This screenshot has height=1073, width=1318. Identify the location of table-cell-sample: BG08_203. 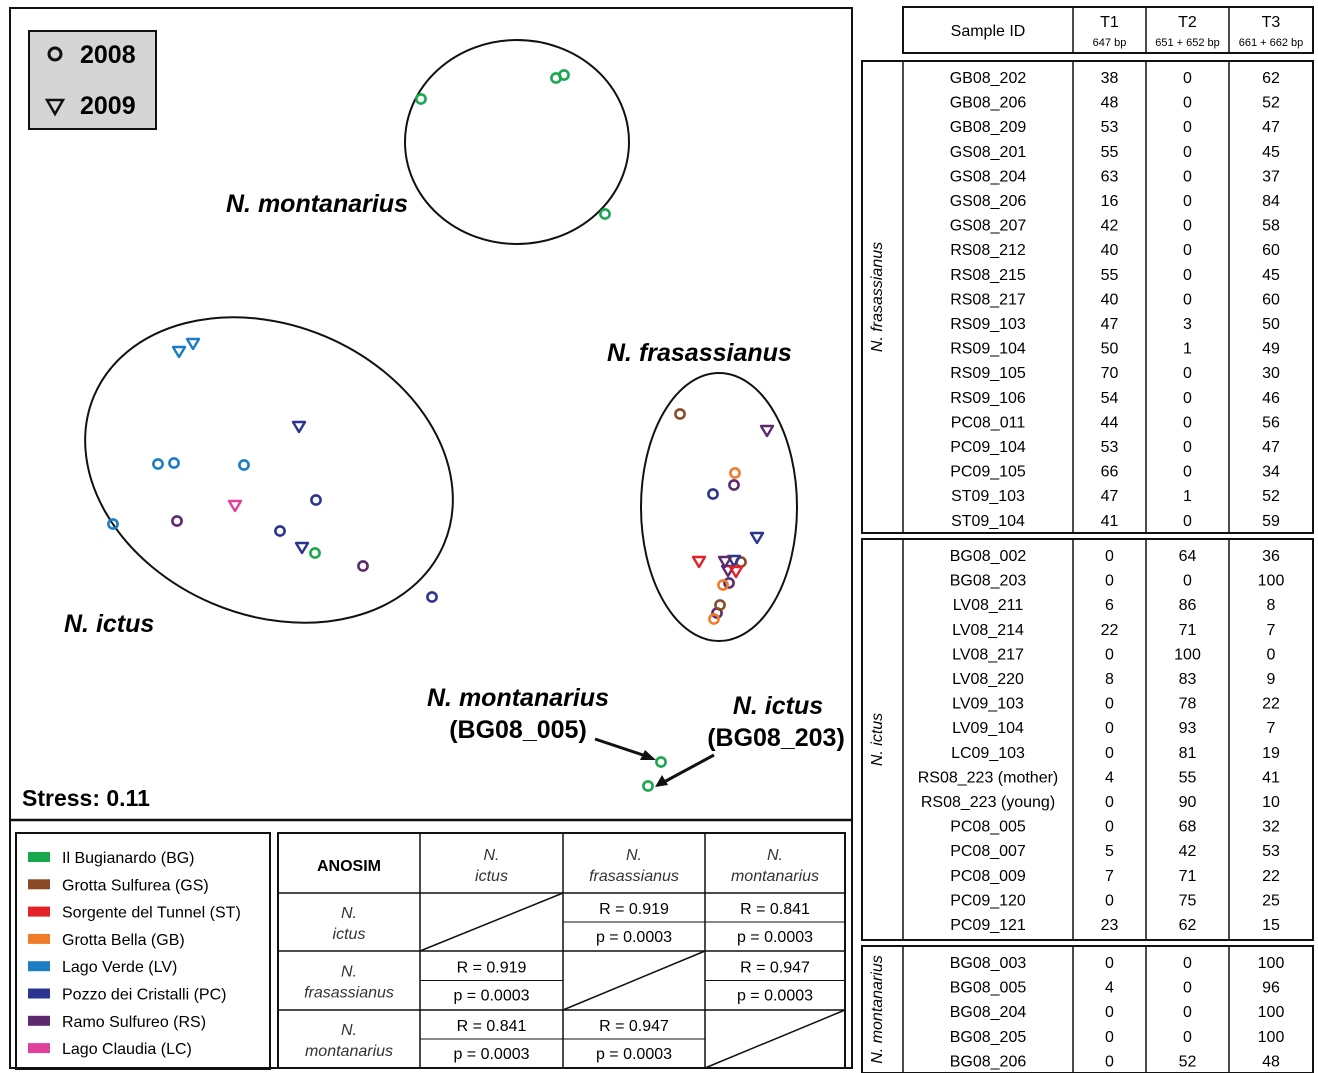
(988, 581).